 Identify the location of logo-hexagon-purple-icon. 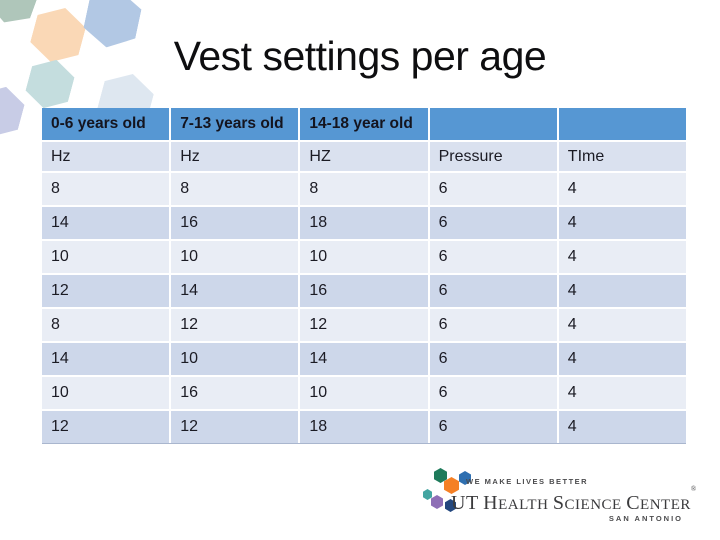
(437, 502).